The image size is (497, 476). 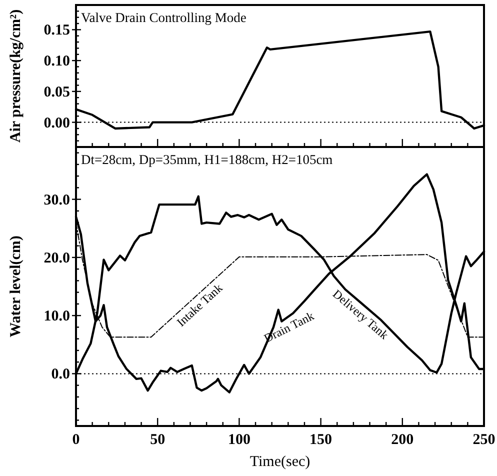 What do you see at coordinates (239, 440) in the screenshot?
I see `x-tick-label: 100` at bounding box center [239, 440].